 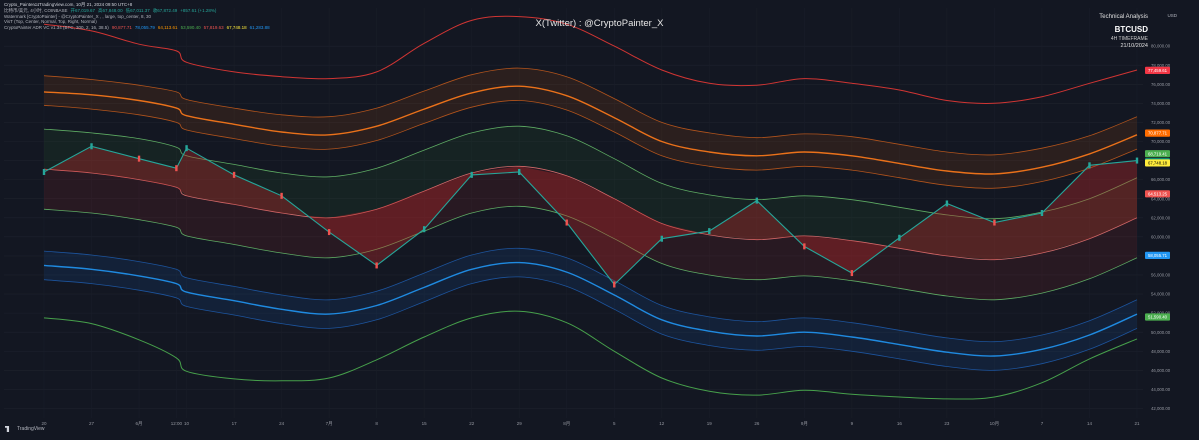 What do you see at coordinates (83, 10) in the screenshot?
I see `legend-item: 开67,019.67` at bounding box center [83, 10].